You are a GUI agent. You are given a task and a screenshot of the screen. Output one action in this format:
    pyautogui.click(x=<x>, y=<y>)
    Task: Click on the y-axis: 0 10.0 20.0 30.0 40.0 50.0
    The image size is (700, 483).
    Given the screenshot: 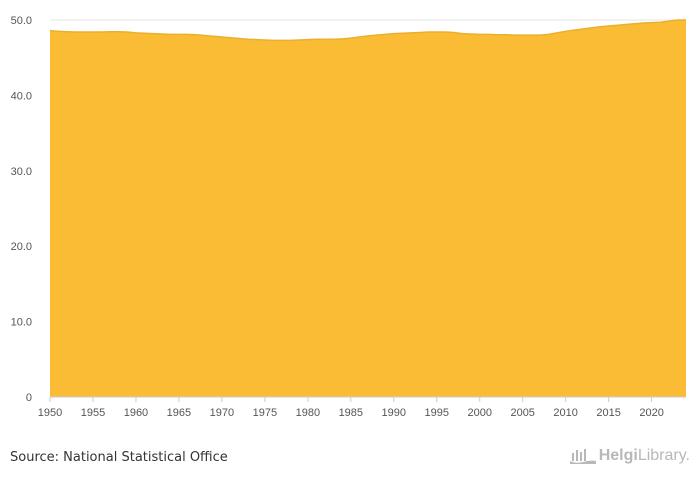 What is the action you would take?
    pyautogui.click(x=21, y=209)
    